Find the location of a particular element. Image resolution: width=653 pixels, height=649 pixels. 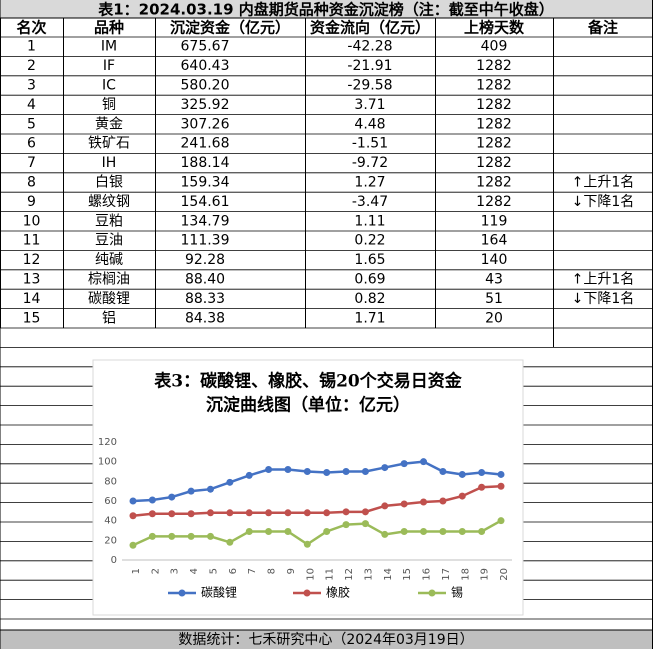

table-cell: 20 is located at coordinates (494, 318).